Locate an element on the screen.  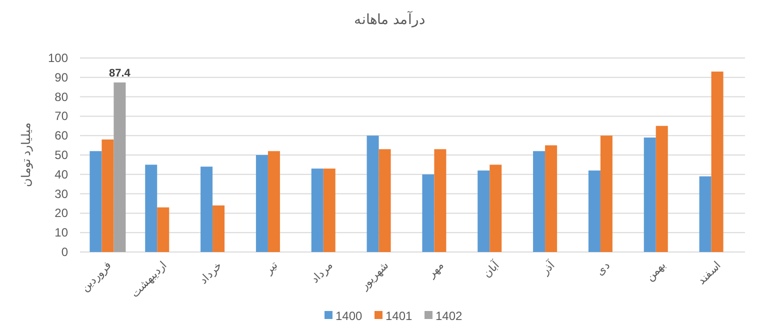
x-tick-label: تیر is located at coordinates (271, 269).